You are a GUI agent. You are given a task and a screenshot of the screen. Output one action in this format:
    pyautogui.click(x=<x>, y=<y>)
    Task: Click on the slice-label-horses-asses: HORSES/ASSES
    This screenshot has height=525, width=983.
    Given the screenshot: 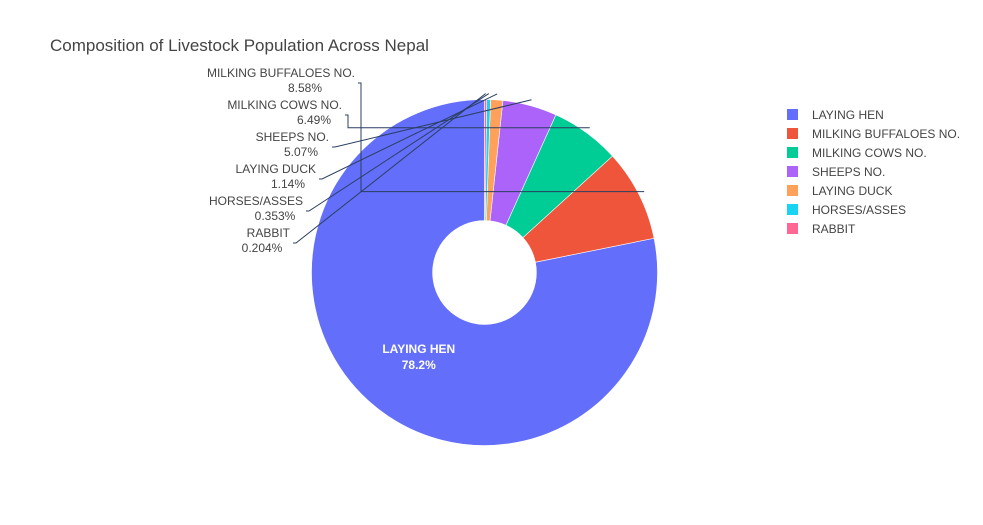 What is the action you would take?
    pyautogui.click(x=256, y=201)
    